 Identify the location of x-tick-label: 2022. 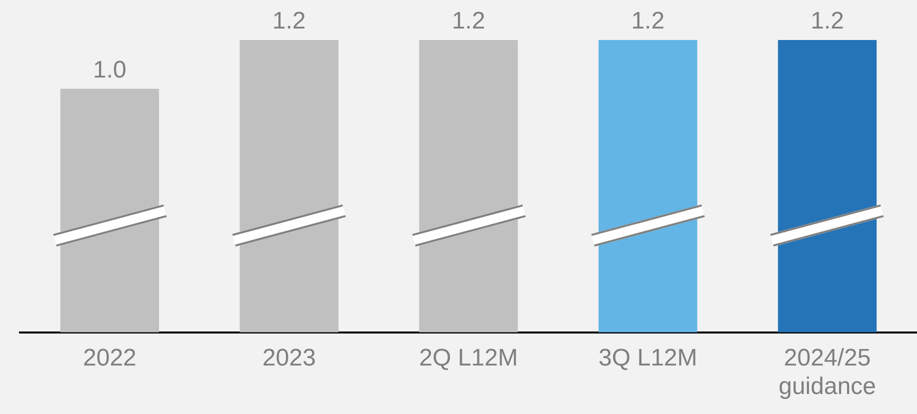
(109, 358).